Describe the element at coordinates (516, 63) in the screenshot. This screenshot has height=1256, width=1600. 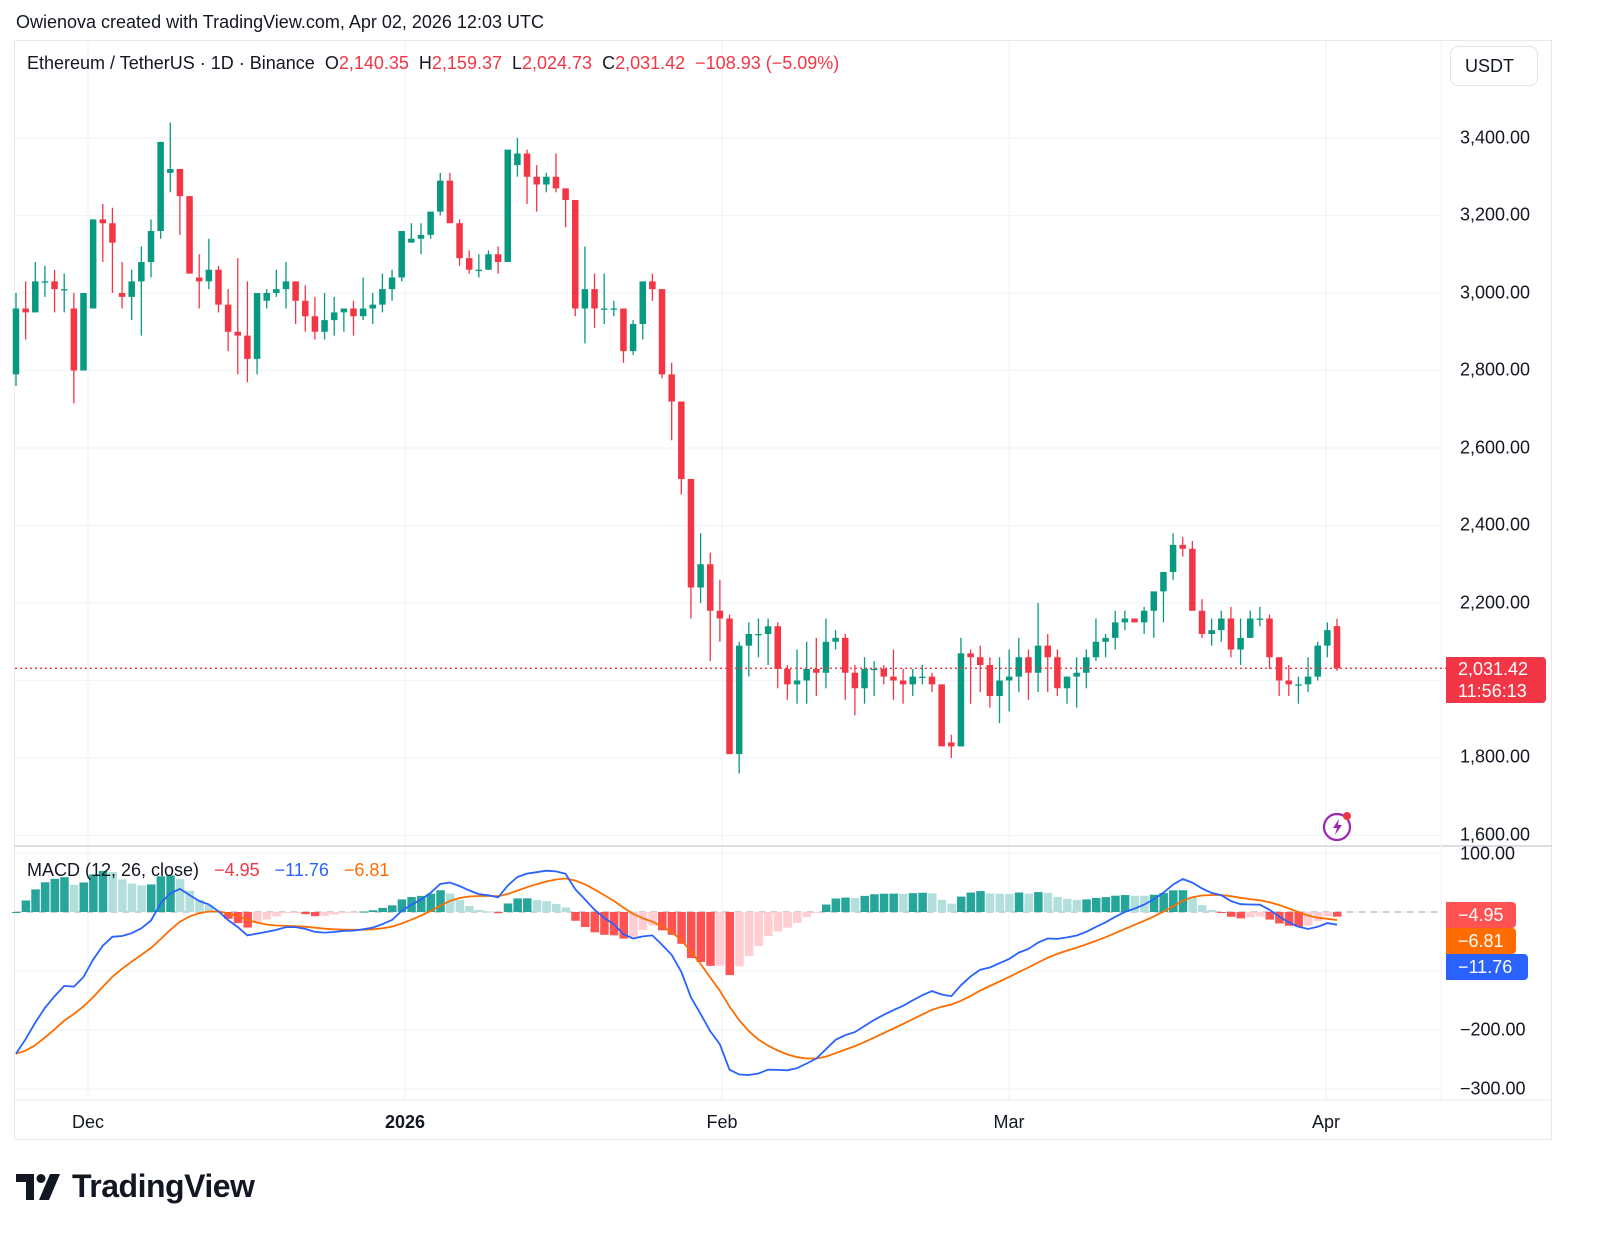
I see `low-label: L` at that location.